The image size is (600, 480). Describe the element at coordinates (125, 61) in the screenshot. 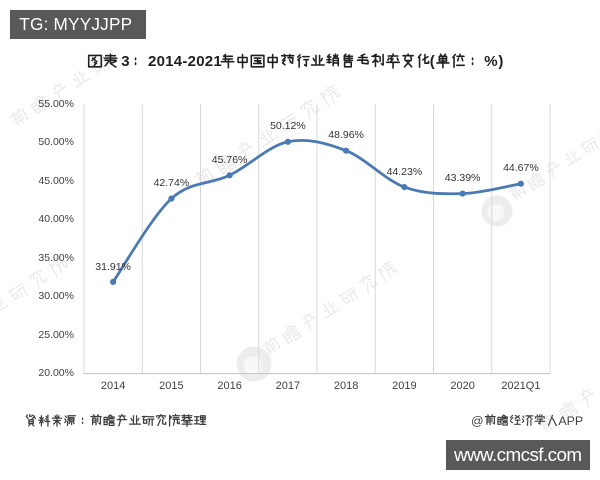

I see `svg-text: 3` at that location.